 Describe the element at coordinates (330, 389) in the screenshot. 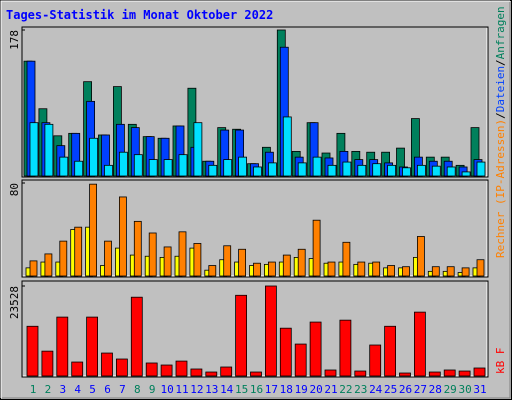

I see `x-tick-label: 21` at that location.